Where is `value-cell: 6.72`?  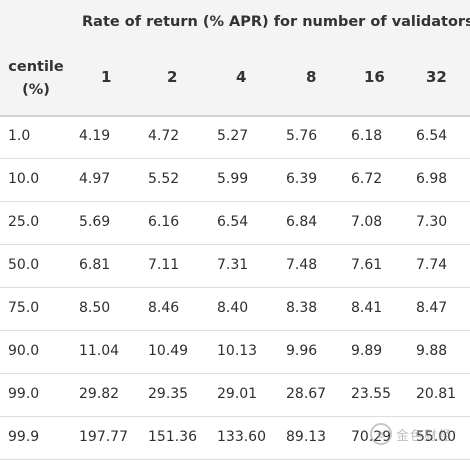 value-cell: 6.72 is located at coordinates (367, 179).